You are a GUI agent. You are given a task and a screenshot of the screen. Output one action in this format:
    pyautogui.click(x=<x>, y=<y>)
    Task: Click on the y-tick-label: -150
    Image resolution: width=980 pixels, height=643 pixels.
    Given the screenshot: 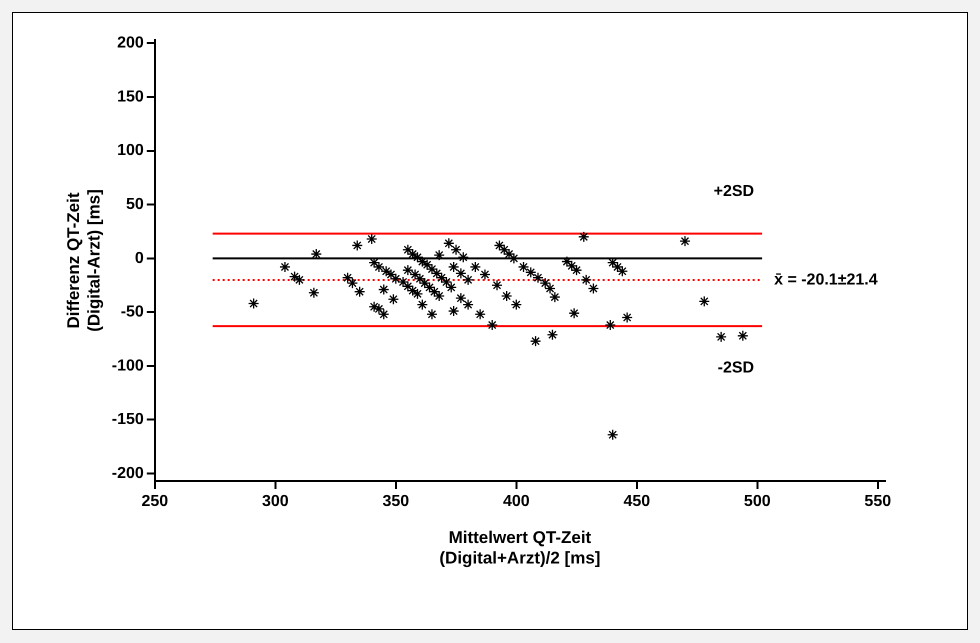 What is the action you would take?
    pyautogui.click(x=128, y=419)
    